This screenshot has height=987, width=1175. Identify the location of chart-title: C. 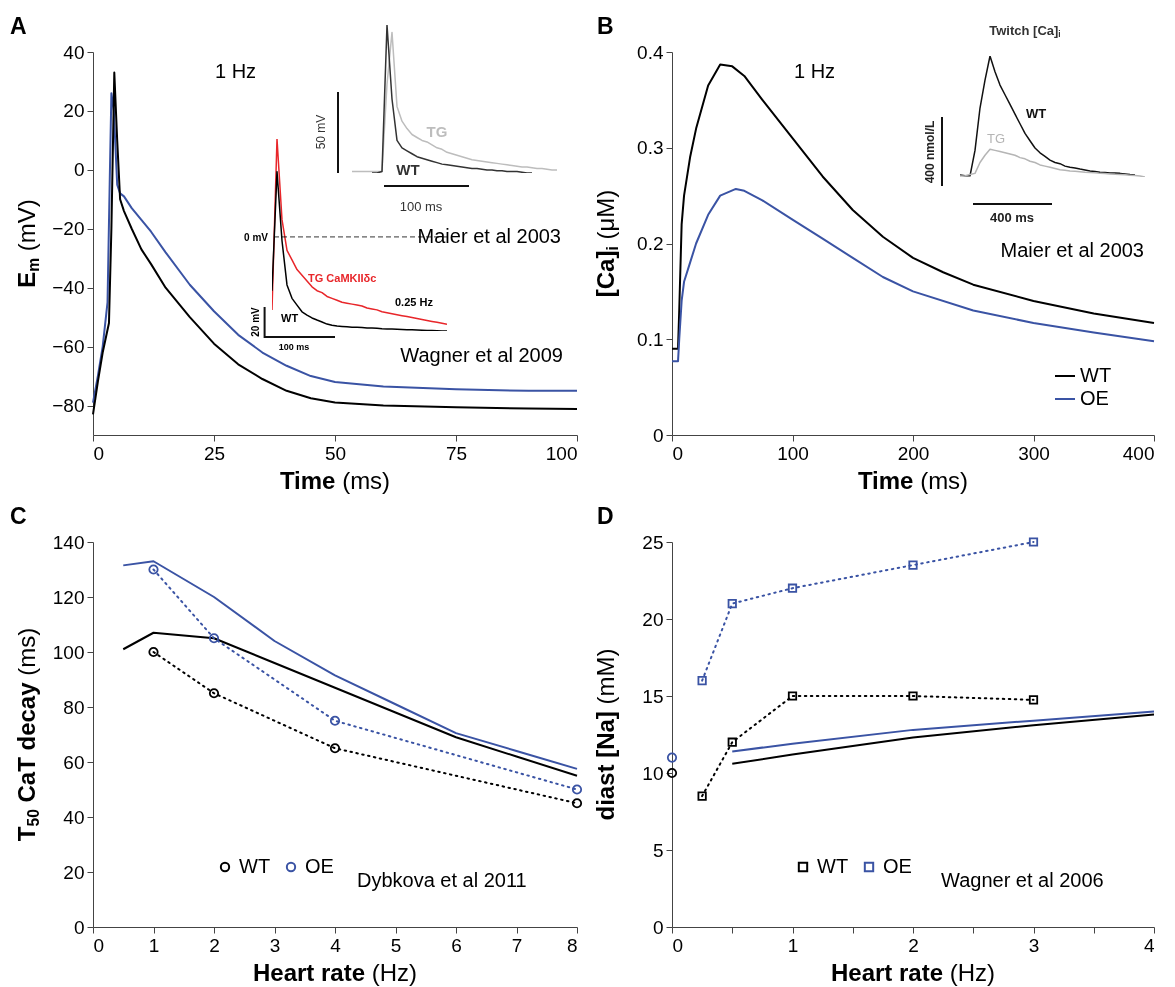
(18, 516).